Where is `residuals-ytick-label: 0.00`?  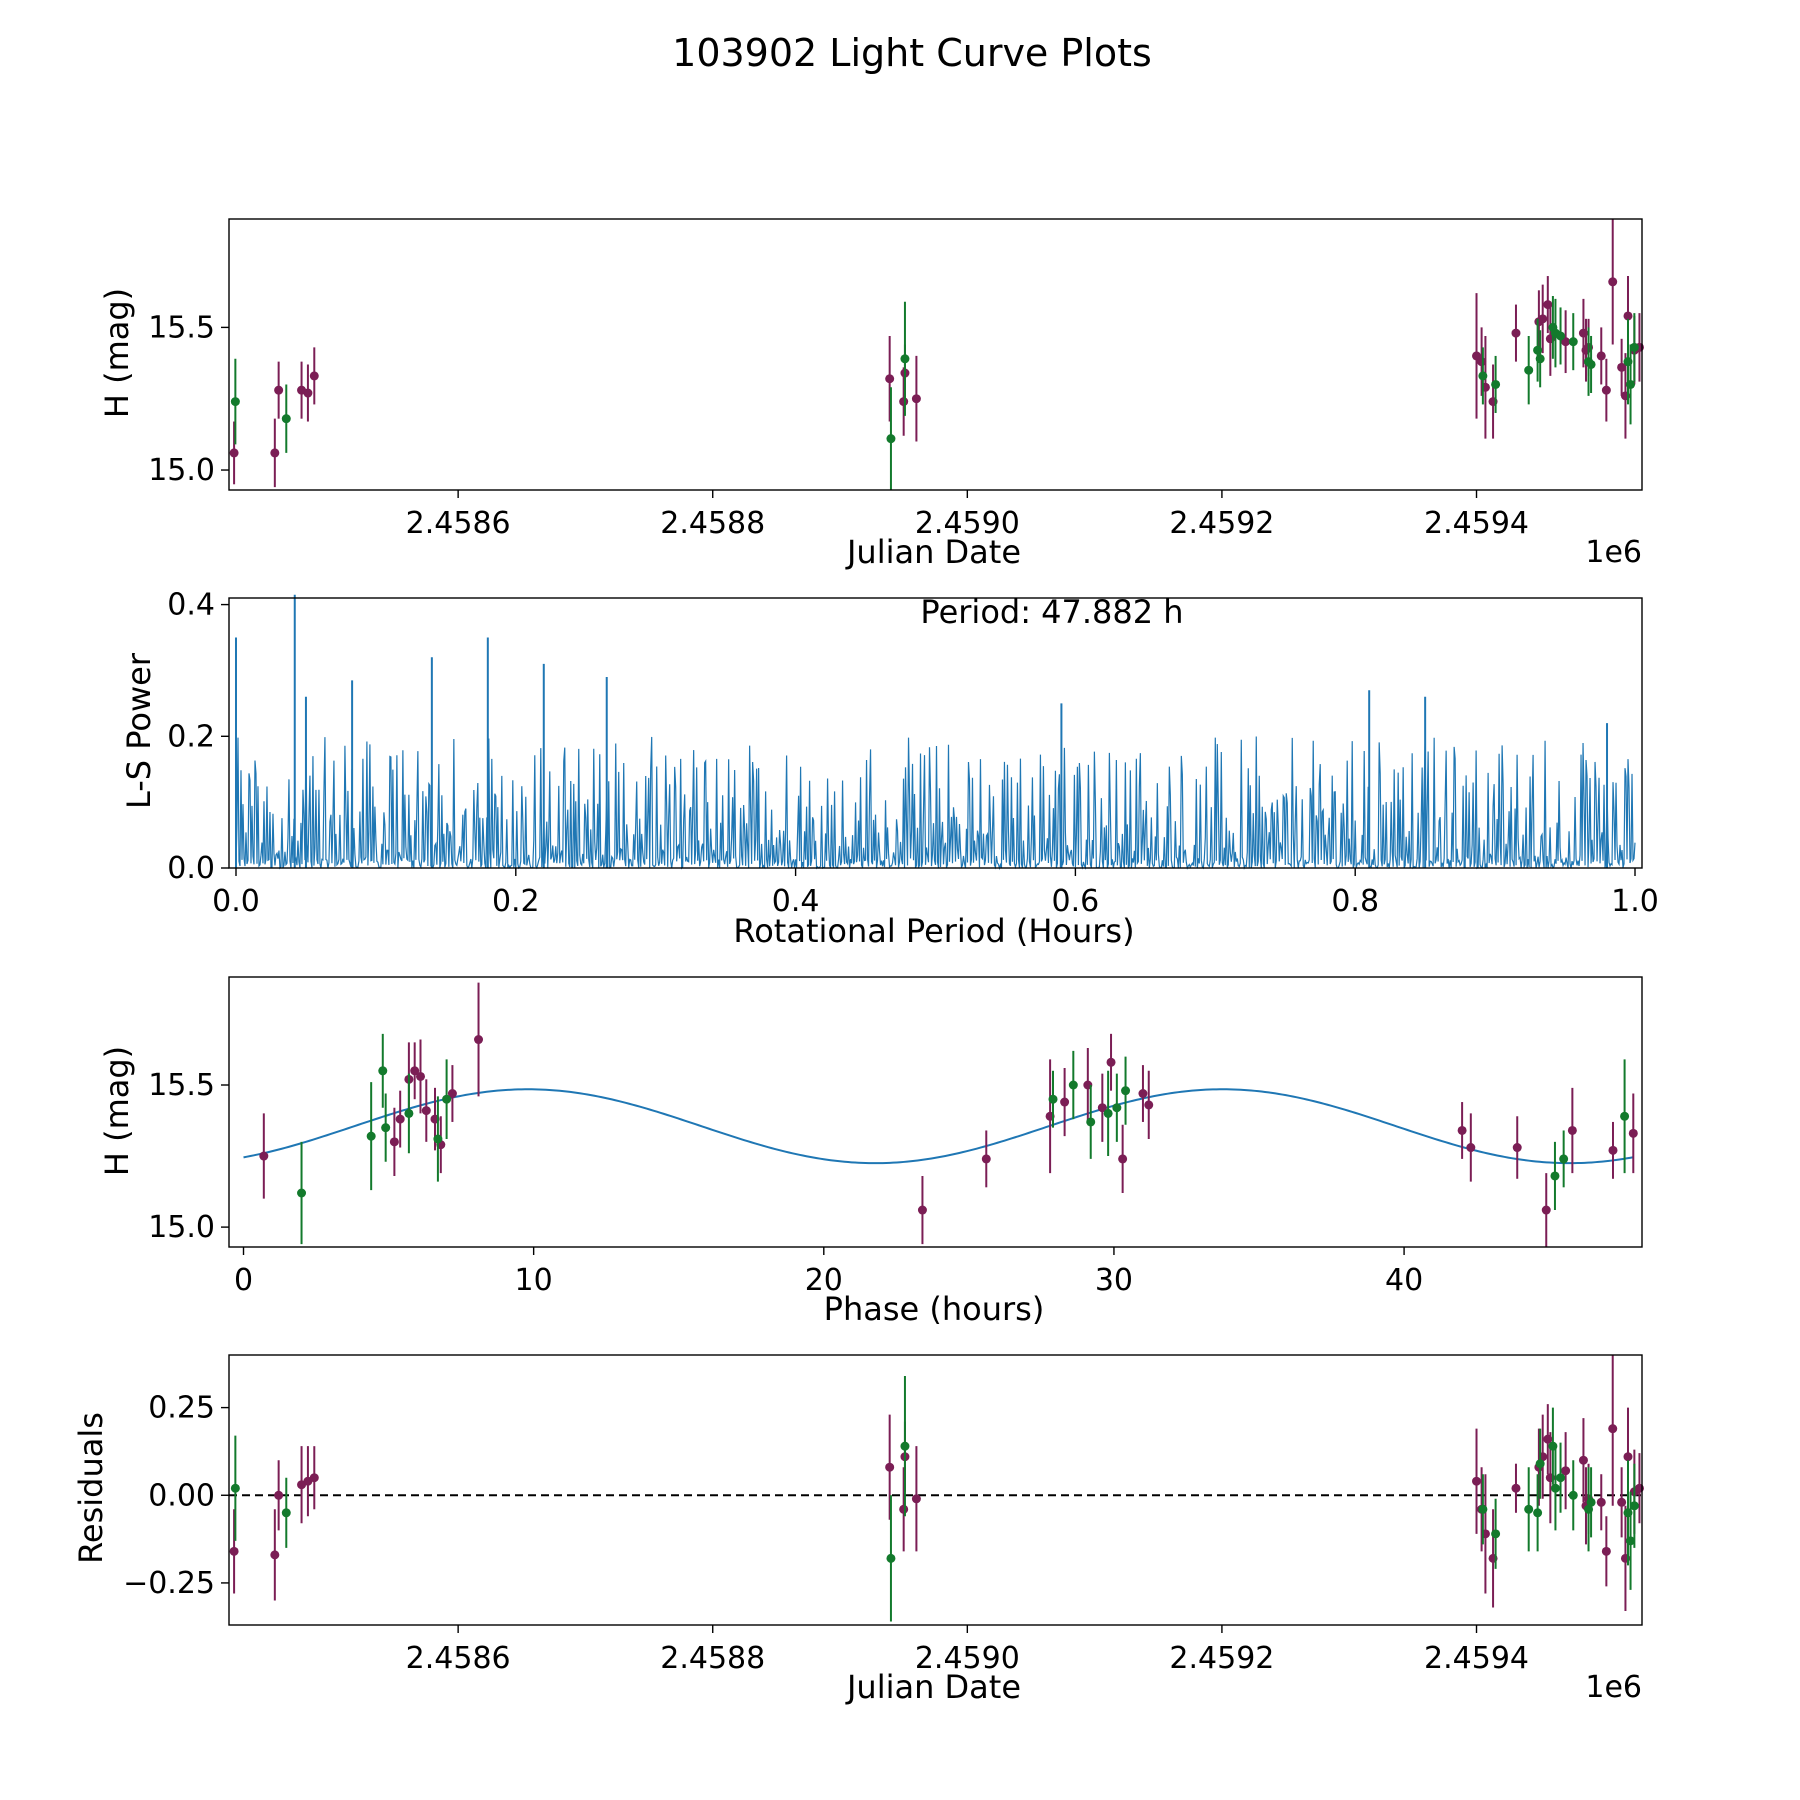 residuals-ytick-label: 0.00 is located at coordinates (181, 1495).